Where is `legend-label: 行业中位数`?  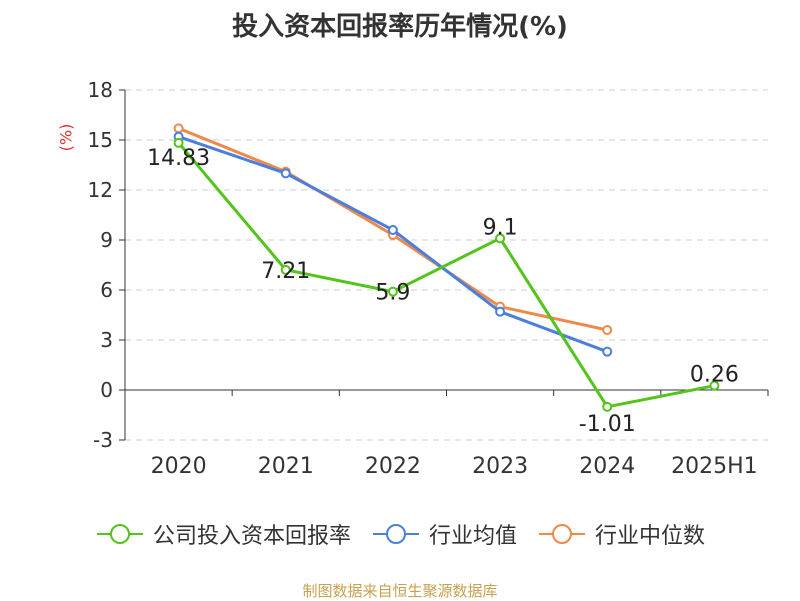
legend-label: 行业中位数 is located at coordinates (650, 536).